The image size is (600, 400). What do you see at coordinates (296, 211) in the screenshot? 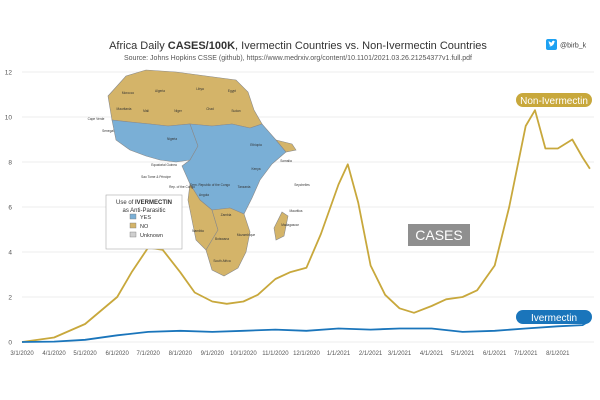
I see `map-country-label: Mauritius` at bounding box center [296, 211].